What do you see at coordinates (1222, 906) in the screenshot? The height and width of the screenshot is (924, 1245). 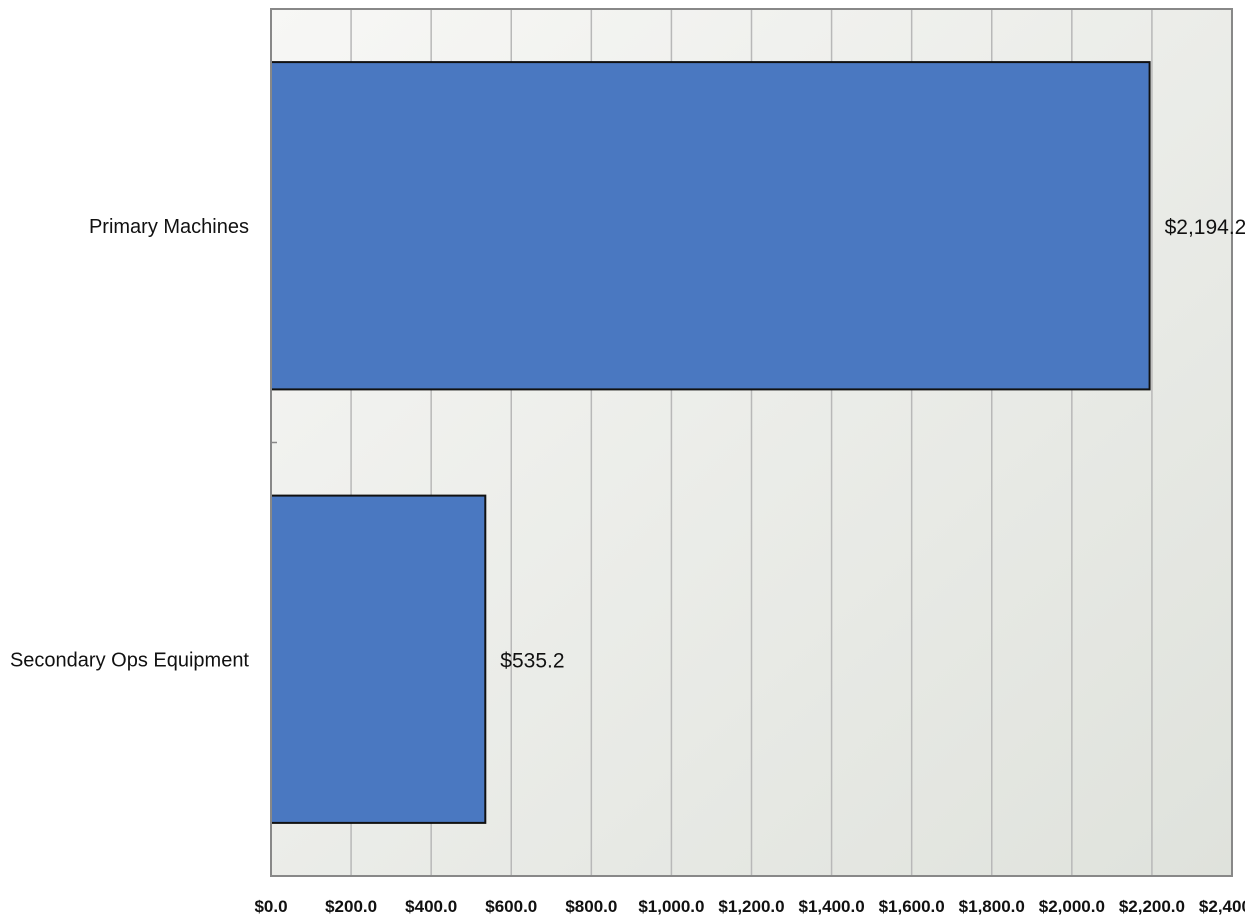 I see `x-tick-label: $2,400.0` at bounding box center [1222, 906].